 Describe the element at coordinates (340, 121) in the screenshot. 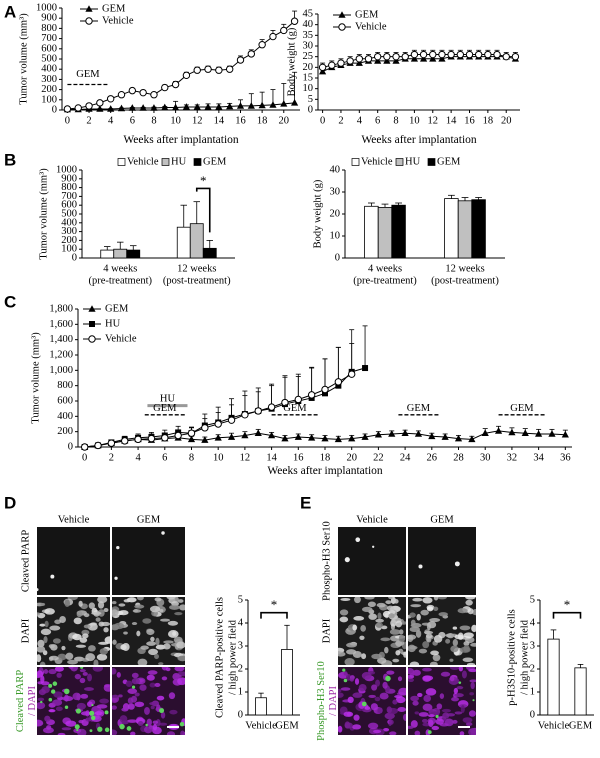

I see `x-tick-label: 2` at that location.